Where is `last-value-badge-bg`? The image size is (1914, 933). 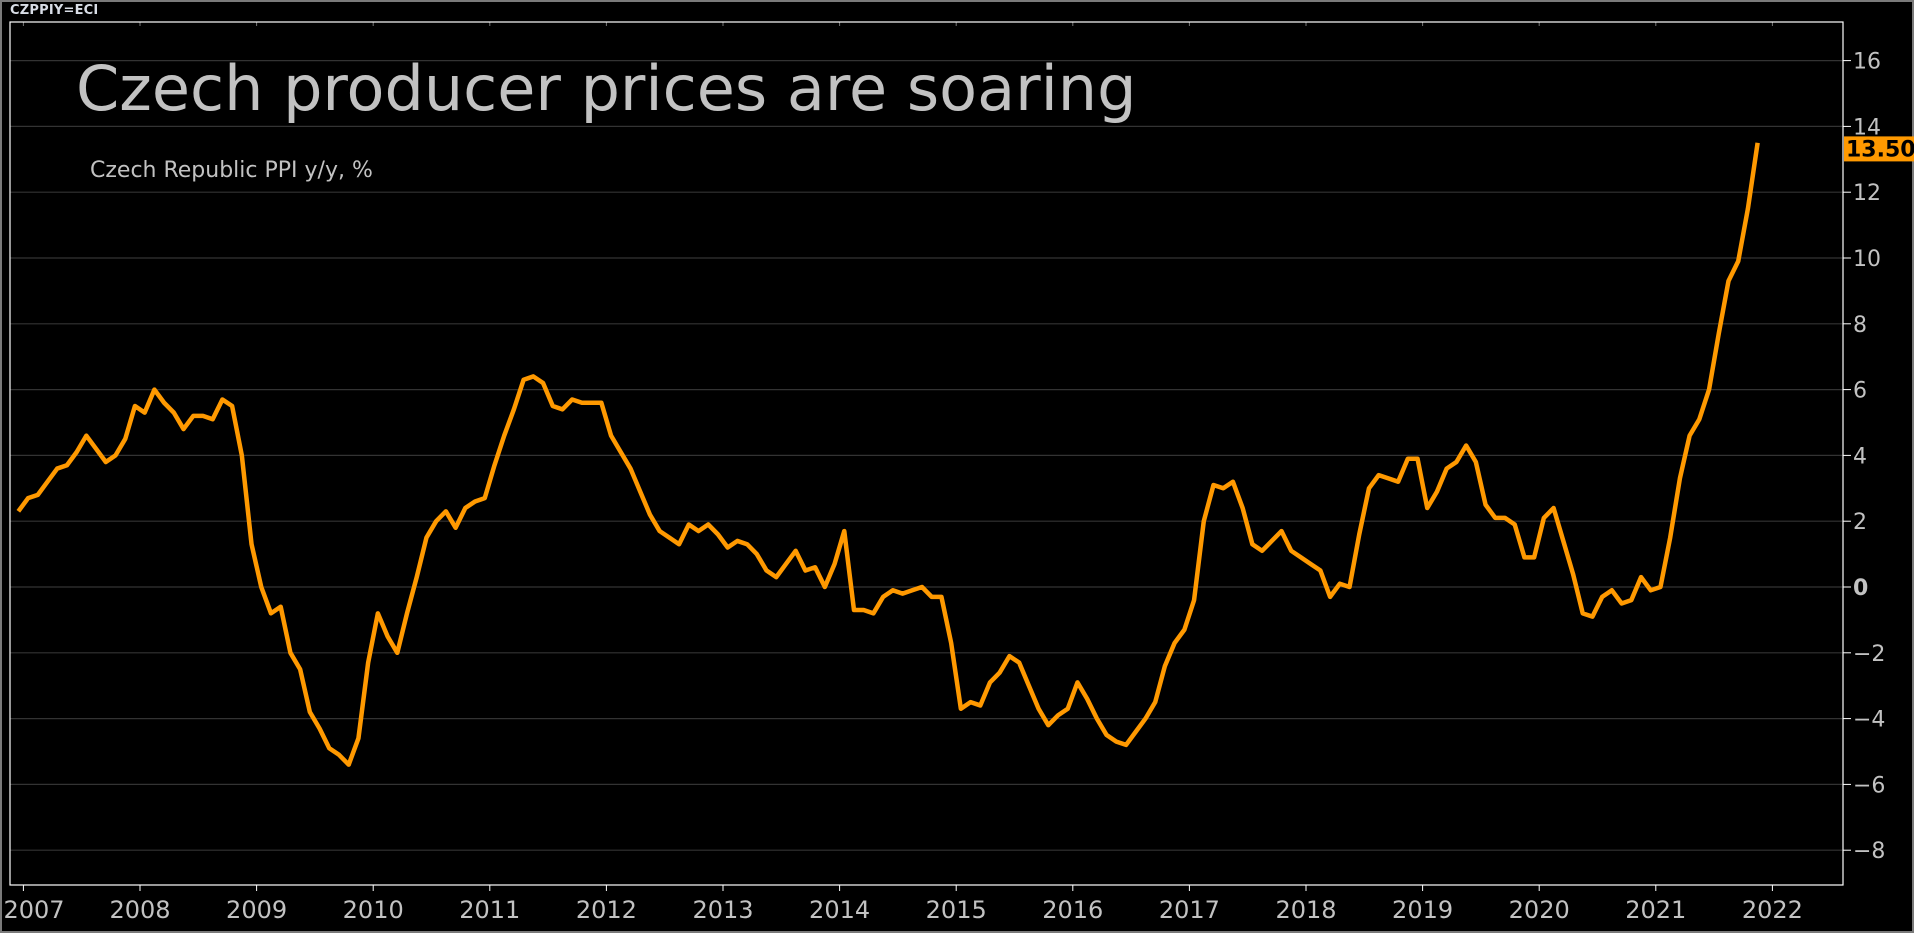 last-value-badge-bg is located at coordinates (1879, 149).